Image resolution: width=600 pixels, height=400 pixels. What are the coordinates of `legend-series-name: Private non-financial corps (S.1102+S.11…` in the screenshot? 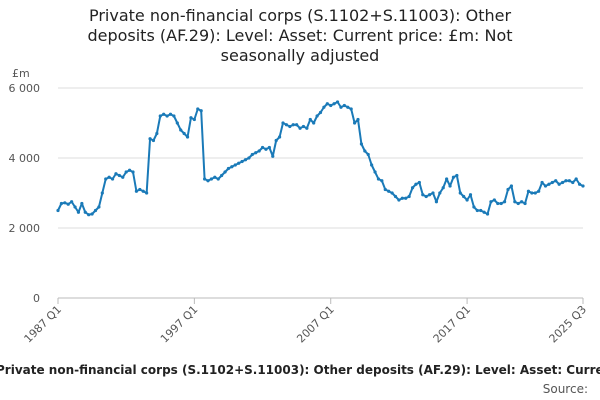 It's located at (300, 370).